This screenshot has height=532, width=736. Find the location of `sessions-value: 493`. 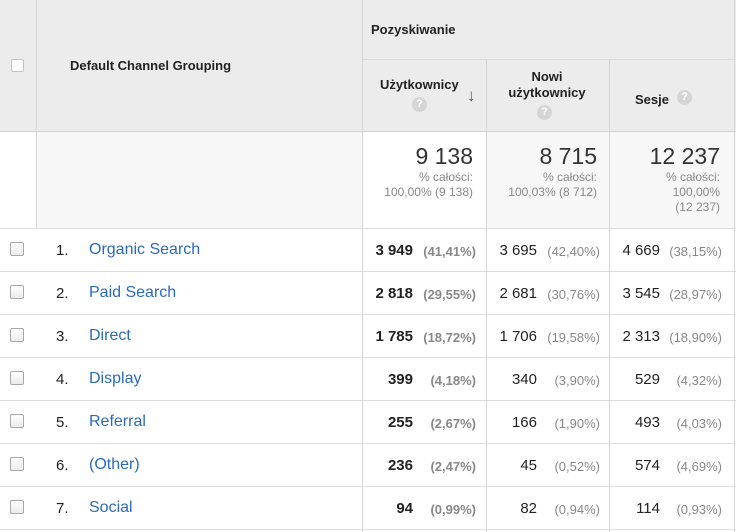

sessions-value: 493 is located at coordinates (647, 422).